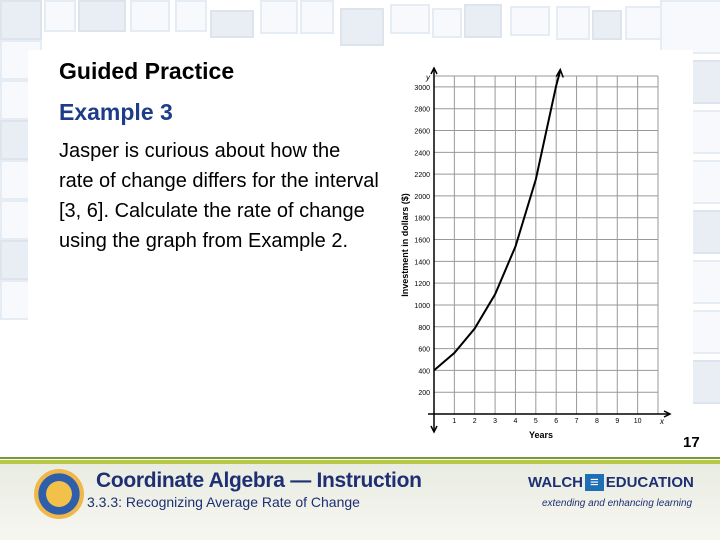 This screenshot has width=720, height=540. What do you see at coordinates (422, 262) in the screenshot?
I see `y-tick-label: 1400` at bounding box center [422, 262].